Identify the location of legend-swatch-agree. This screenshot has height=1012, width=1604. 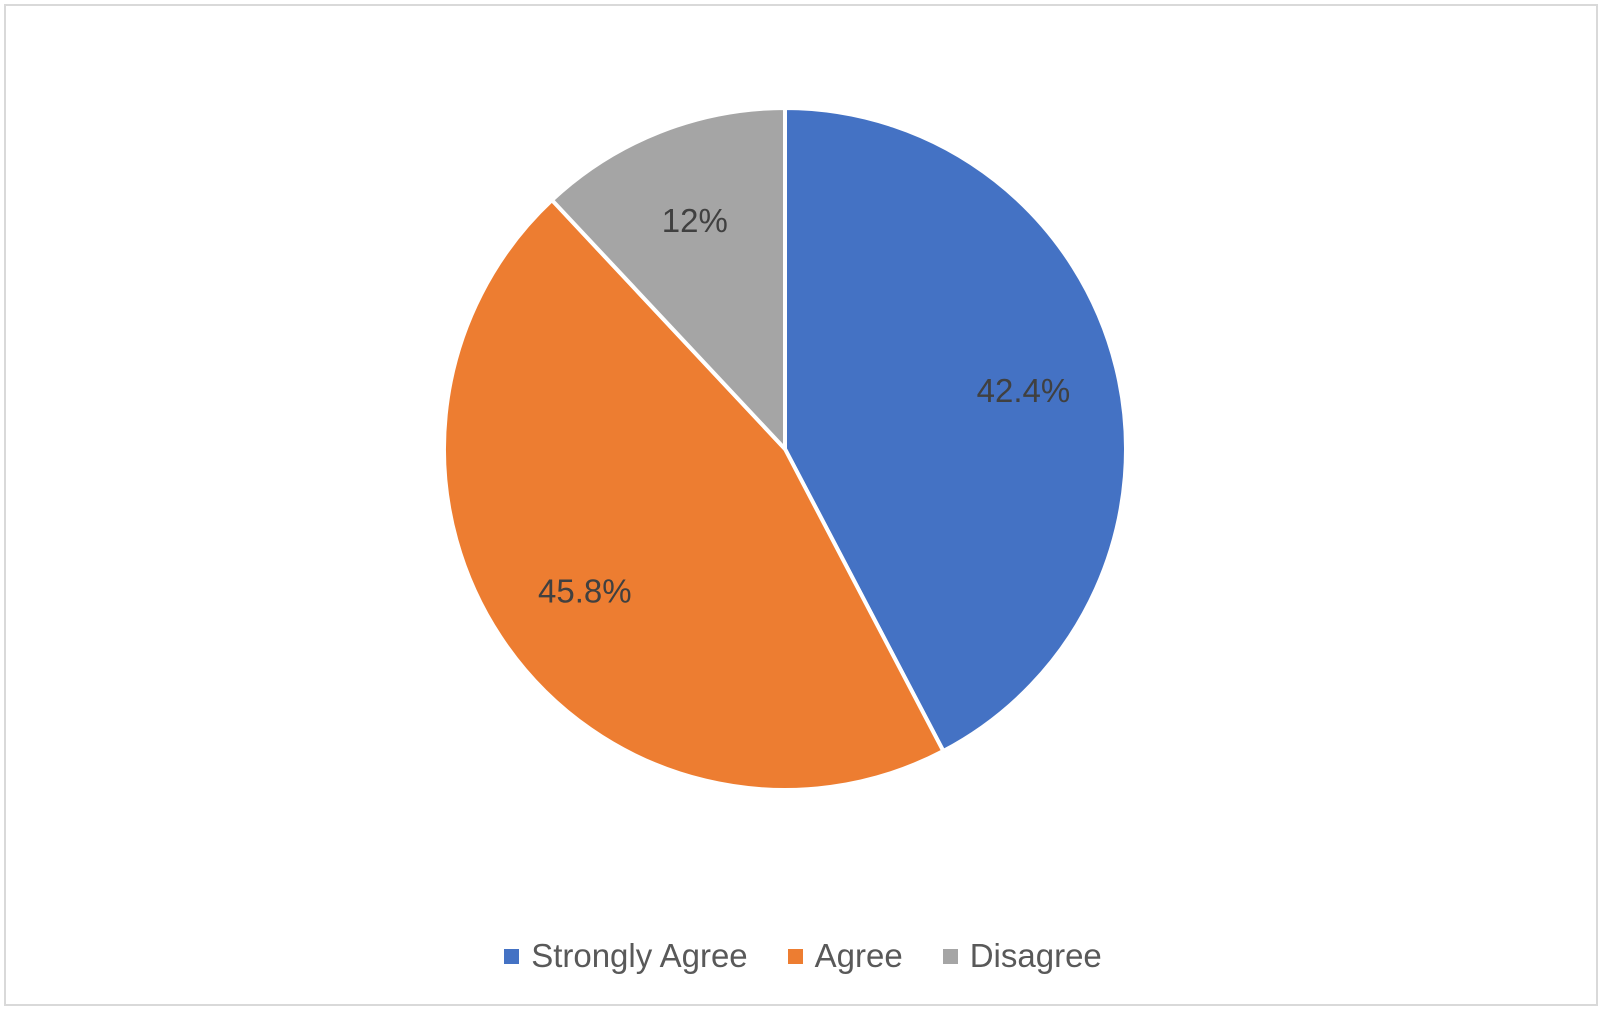
(795, 956).